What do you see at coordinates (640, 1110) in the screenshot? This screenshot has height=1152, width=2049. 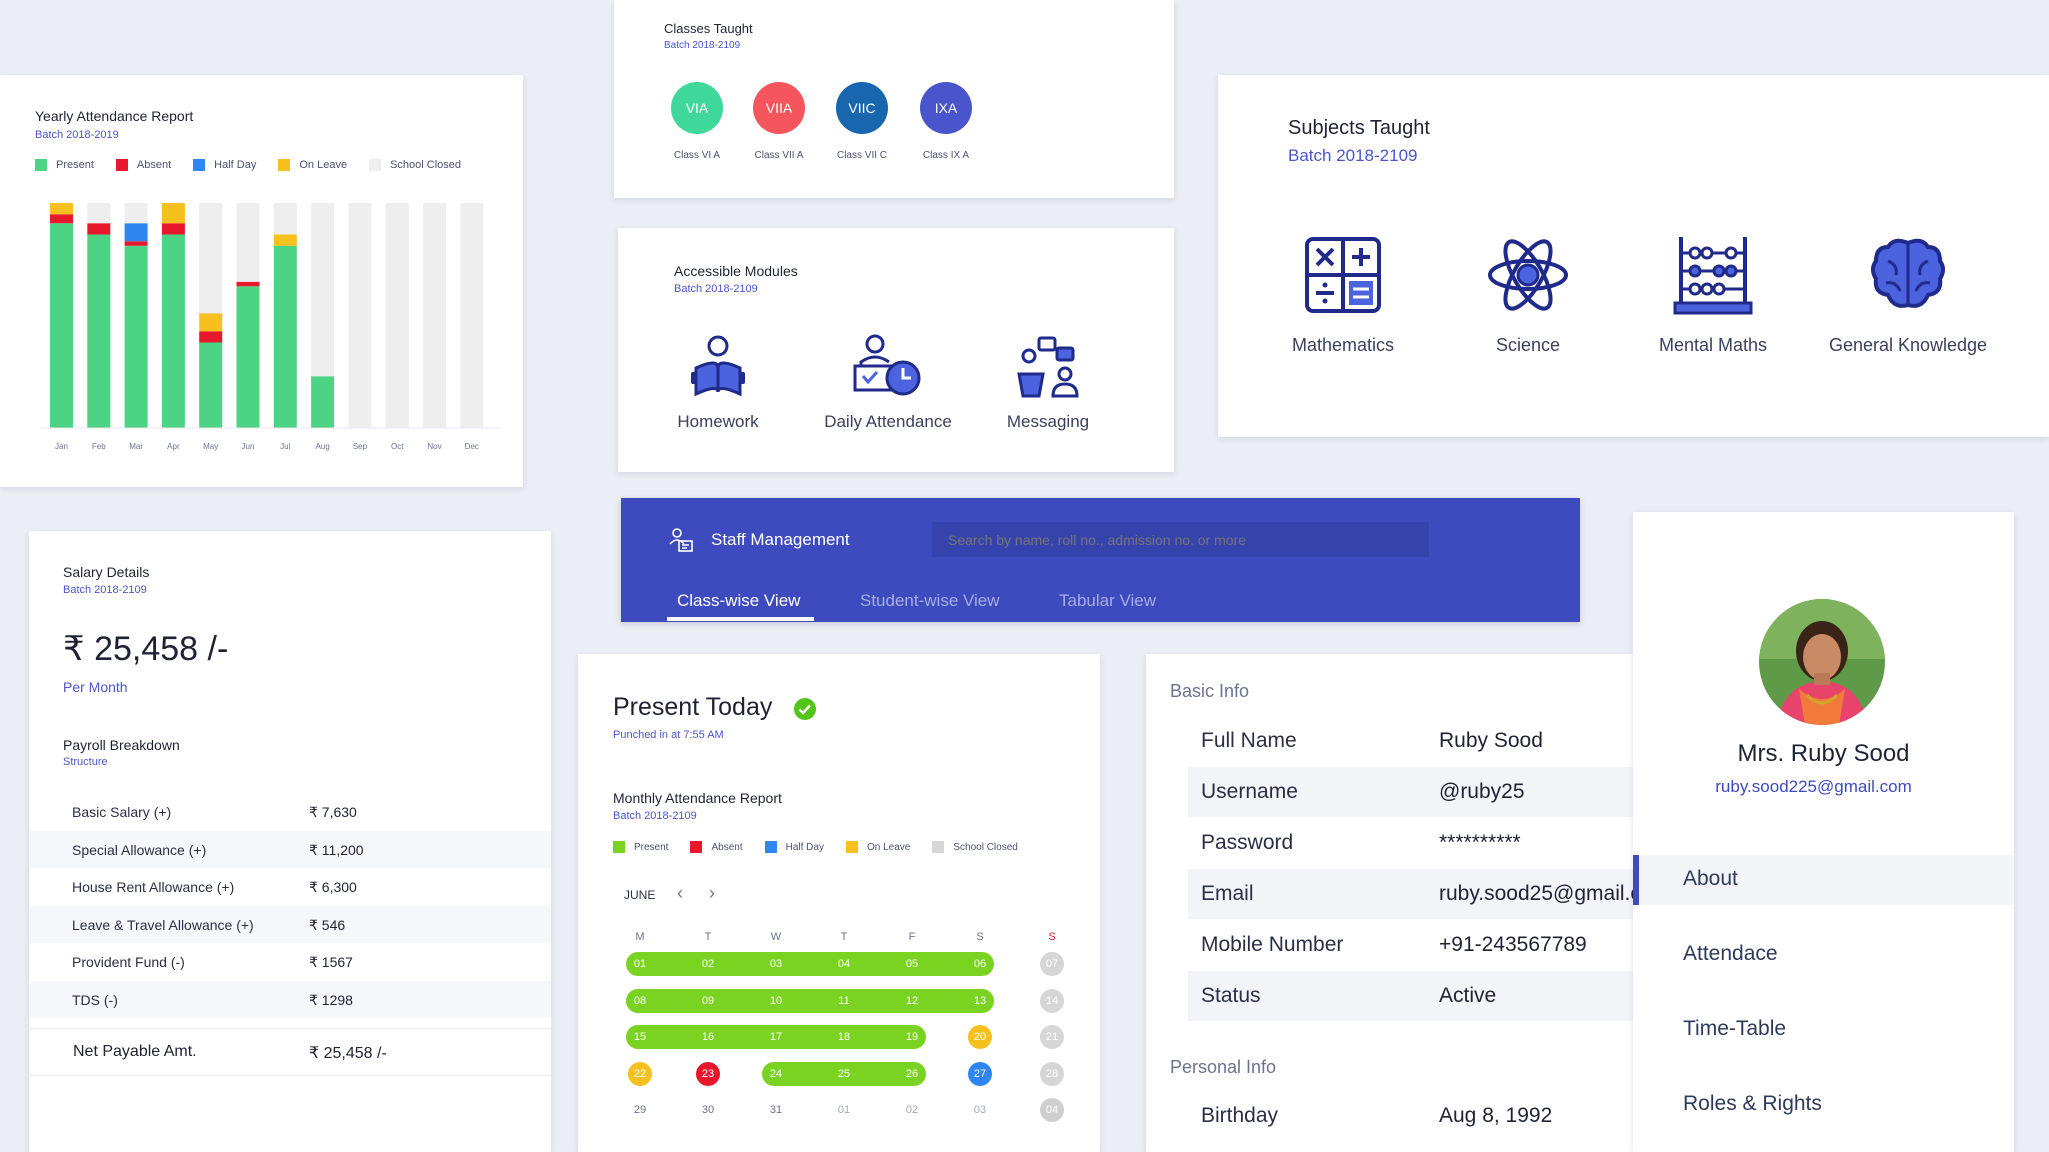 I see `calendar-day: 29` at bounding box center [640, 1110].